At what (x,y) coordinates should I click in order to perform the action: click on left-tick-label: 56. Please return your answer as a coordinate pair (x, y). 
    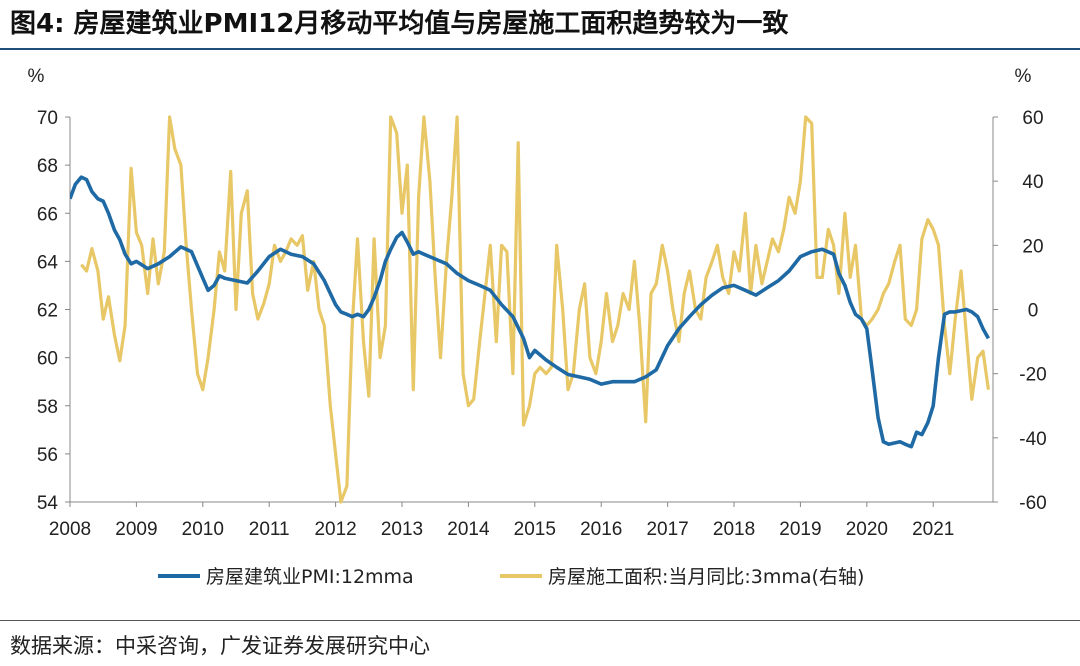
    Looking at the image, I should click on (47, 455).